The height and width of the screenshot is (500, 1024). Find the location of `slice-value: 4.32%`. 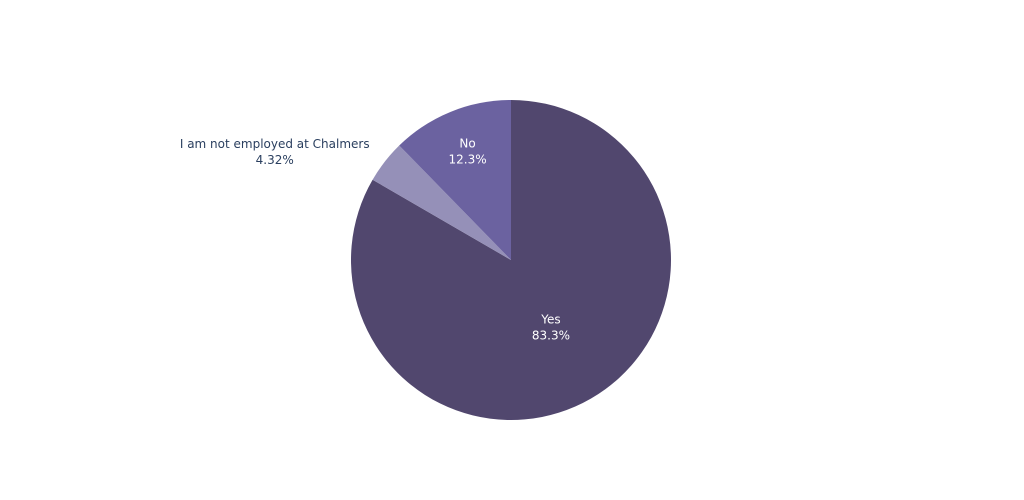

slice-value: 4.32% is located at coordinates (275, 160).